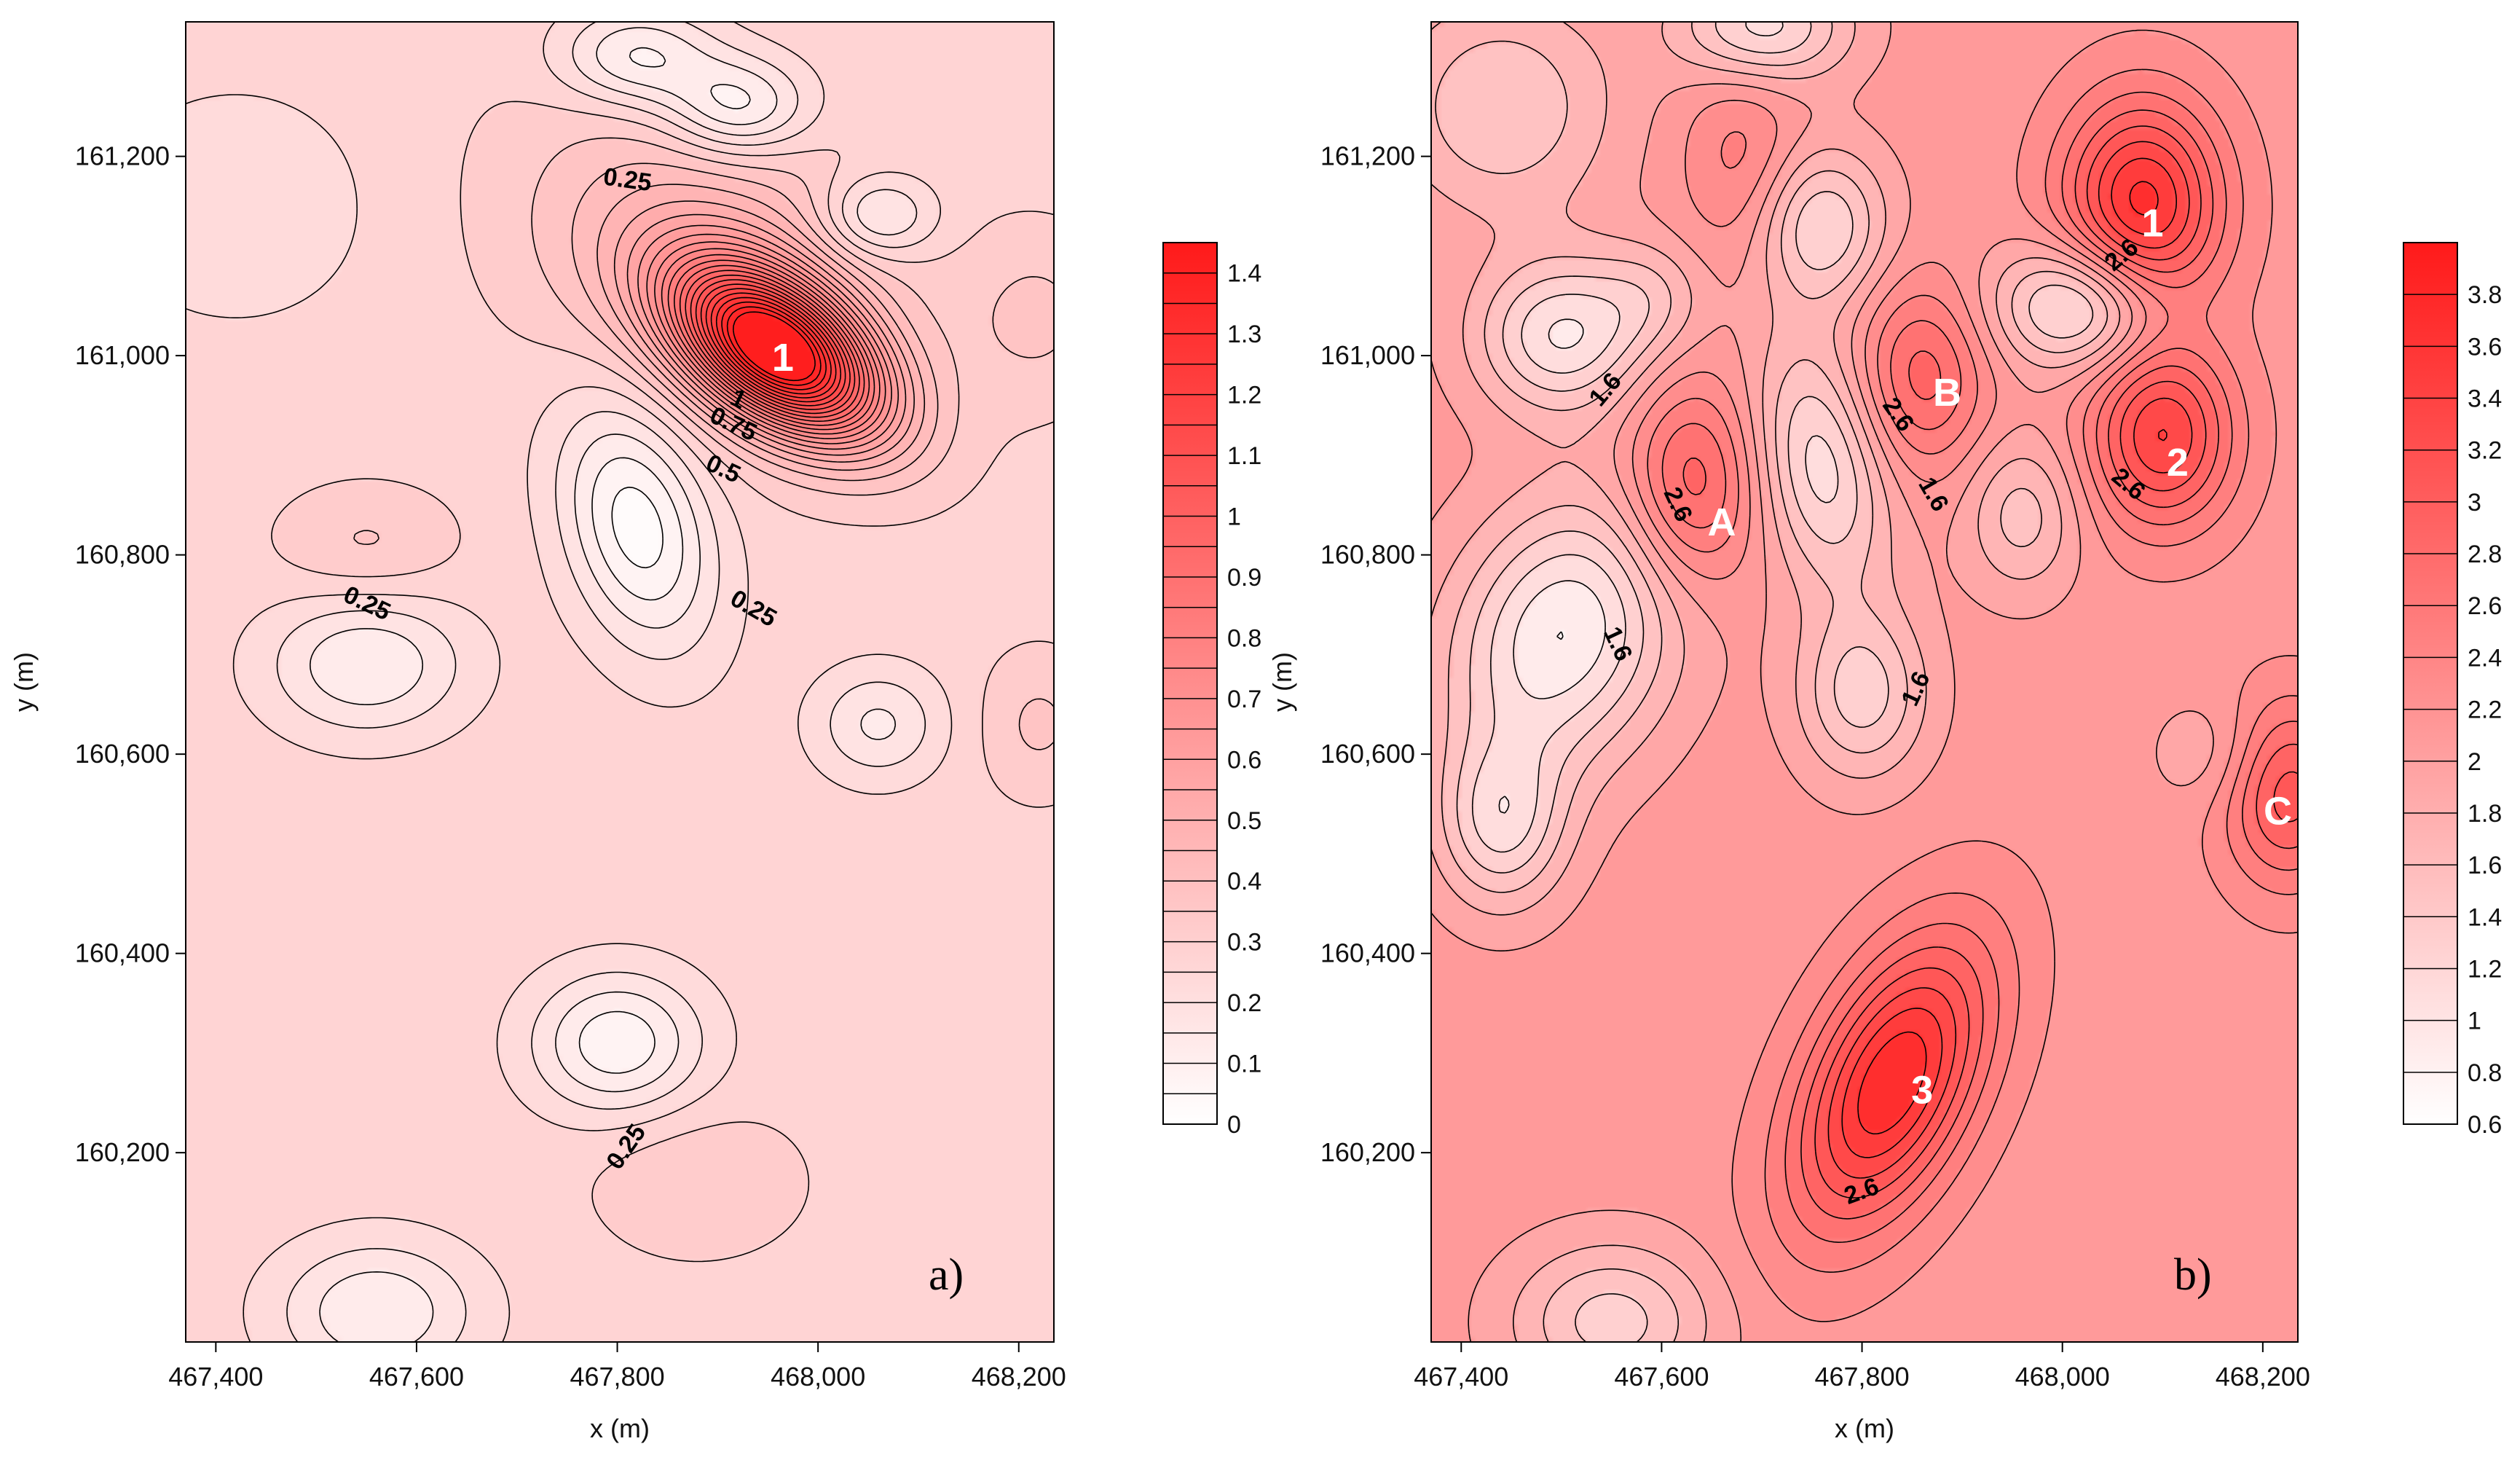 The height and width of the screenshot is (1460, 2520). What do you see at coordinates (1244, 700) in the screenshot?
I see `colorbar-tick-label: 0.7` at bounding box center [1244, 700].